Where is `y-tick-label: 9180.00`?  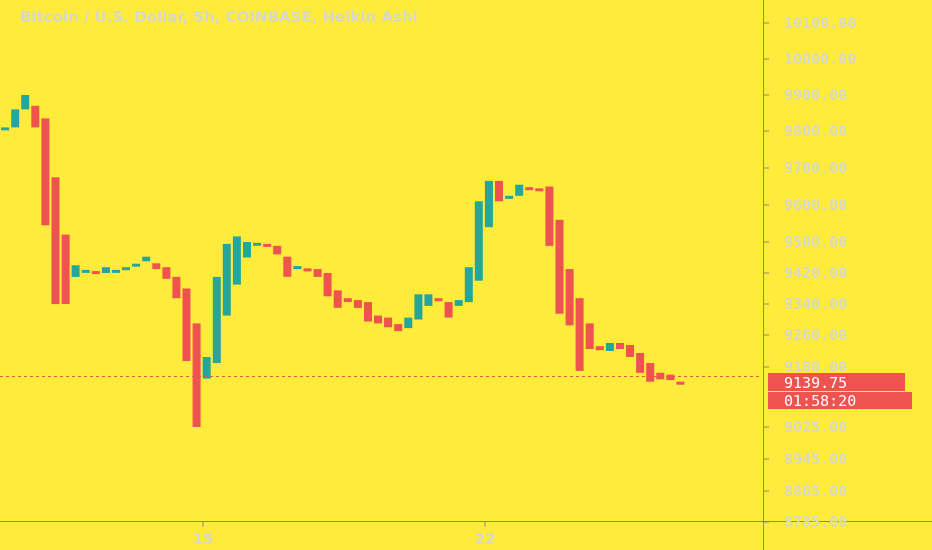 y-tick-label: 9180.00 is located at coordinates (815, 367).